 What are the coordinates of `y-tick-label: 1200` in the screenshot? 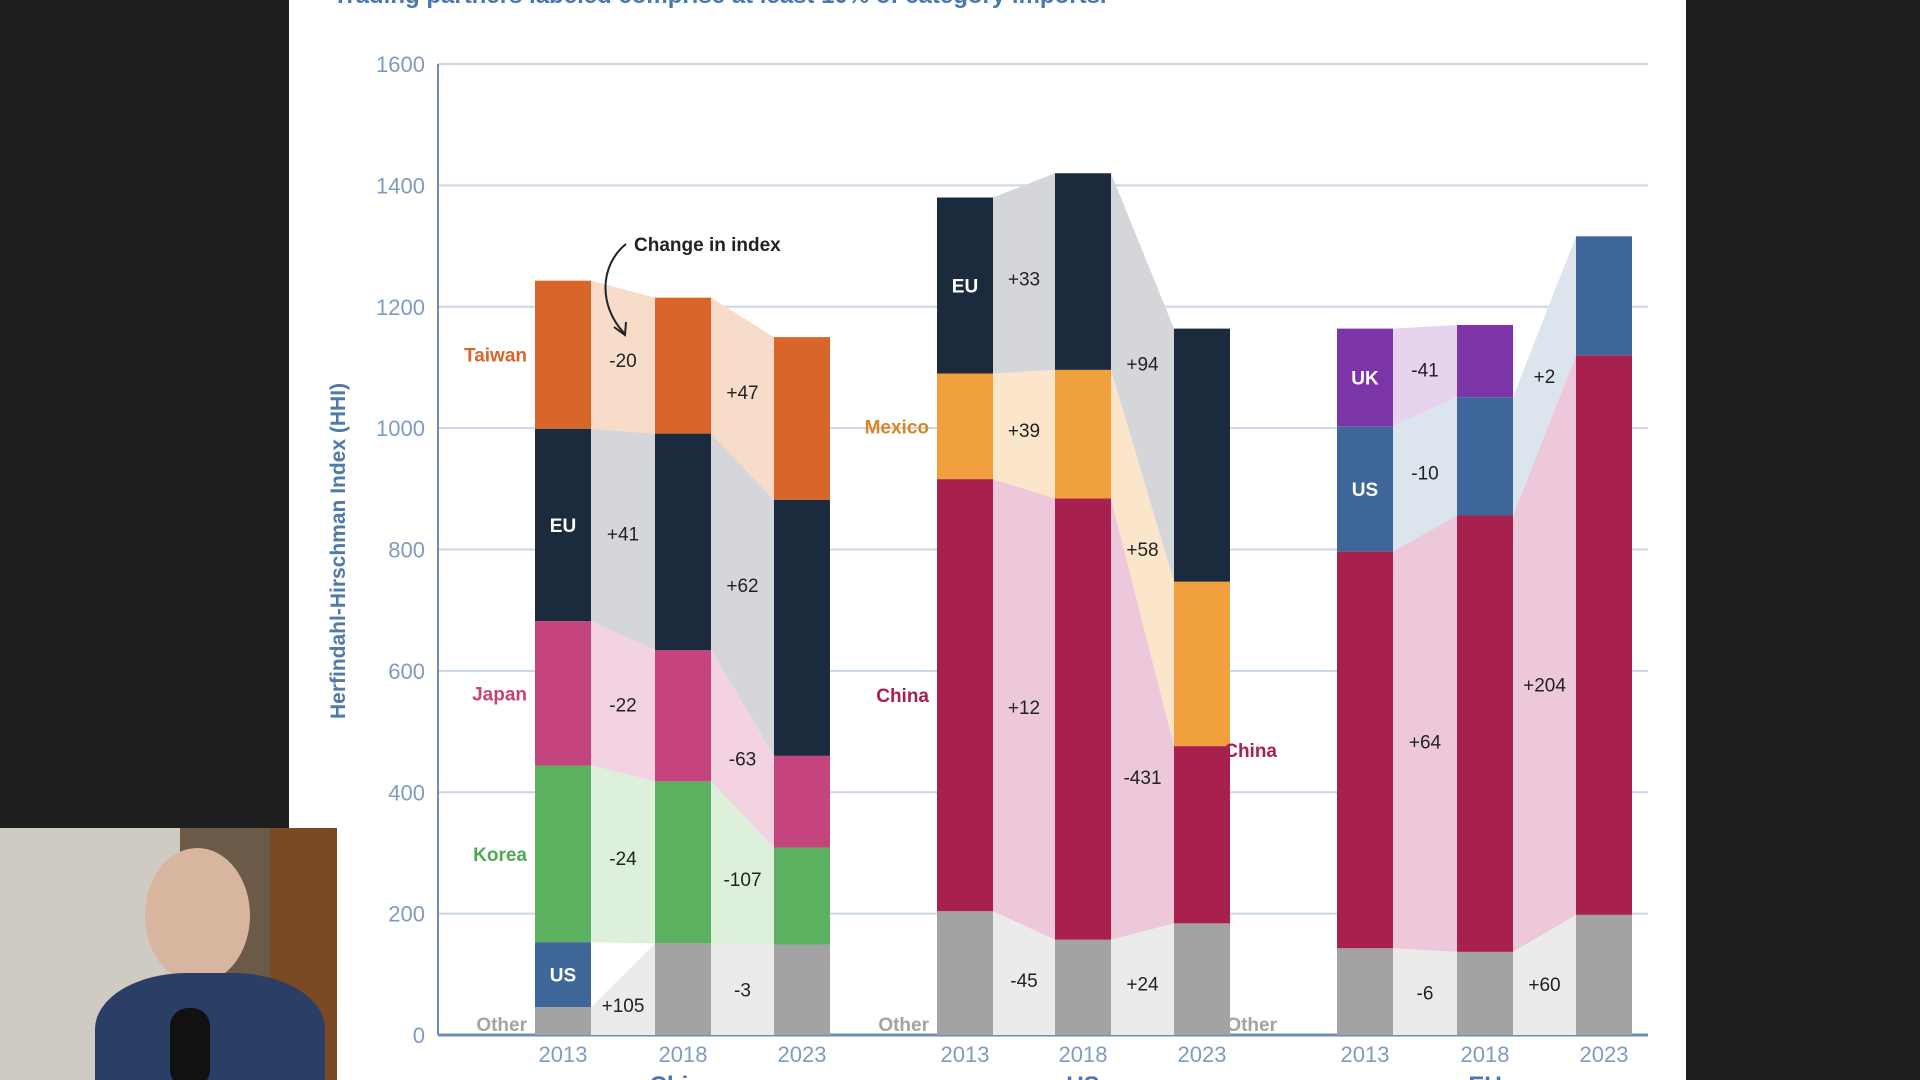 It's located at (400, 307).